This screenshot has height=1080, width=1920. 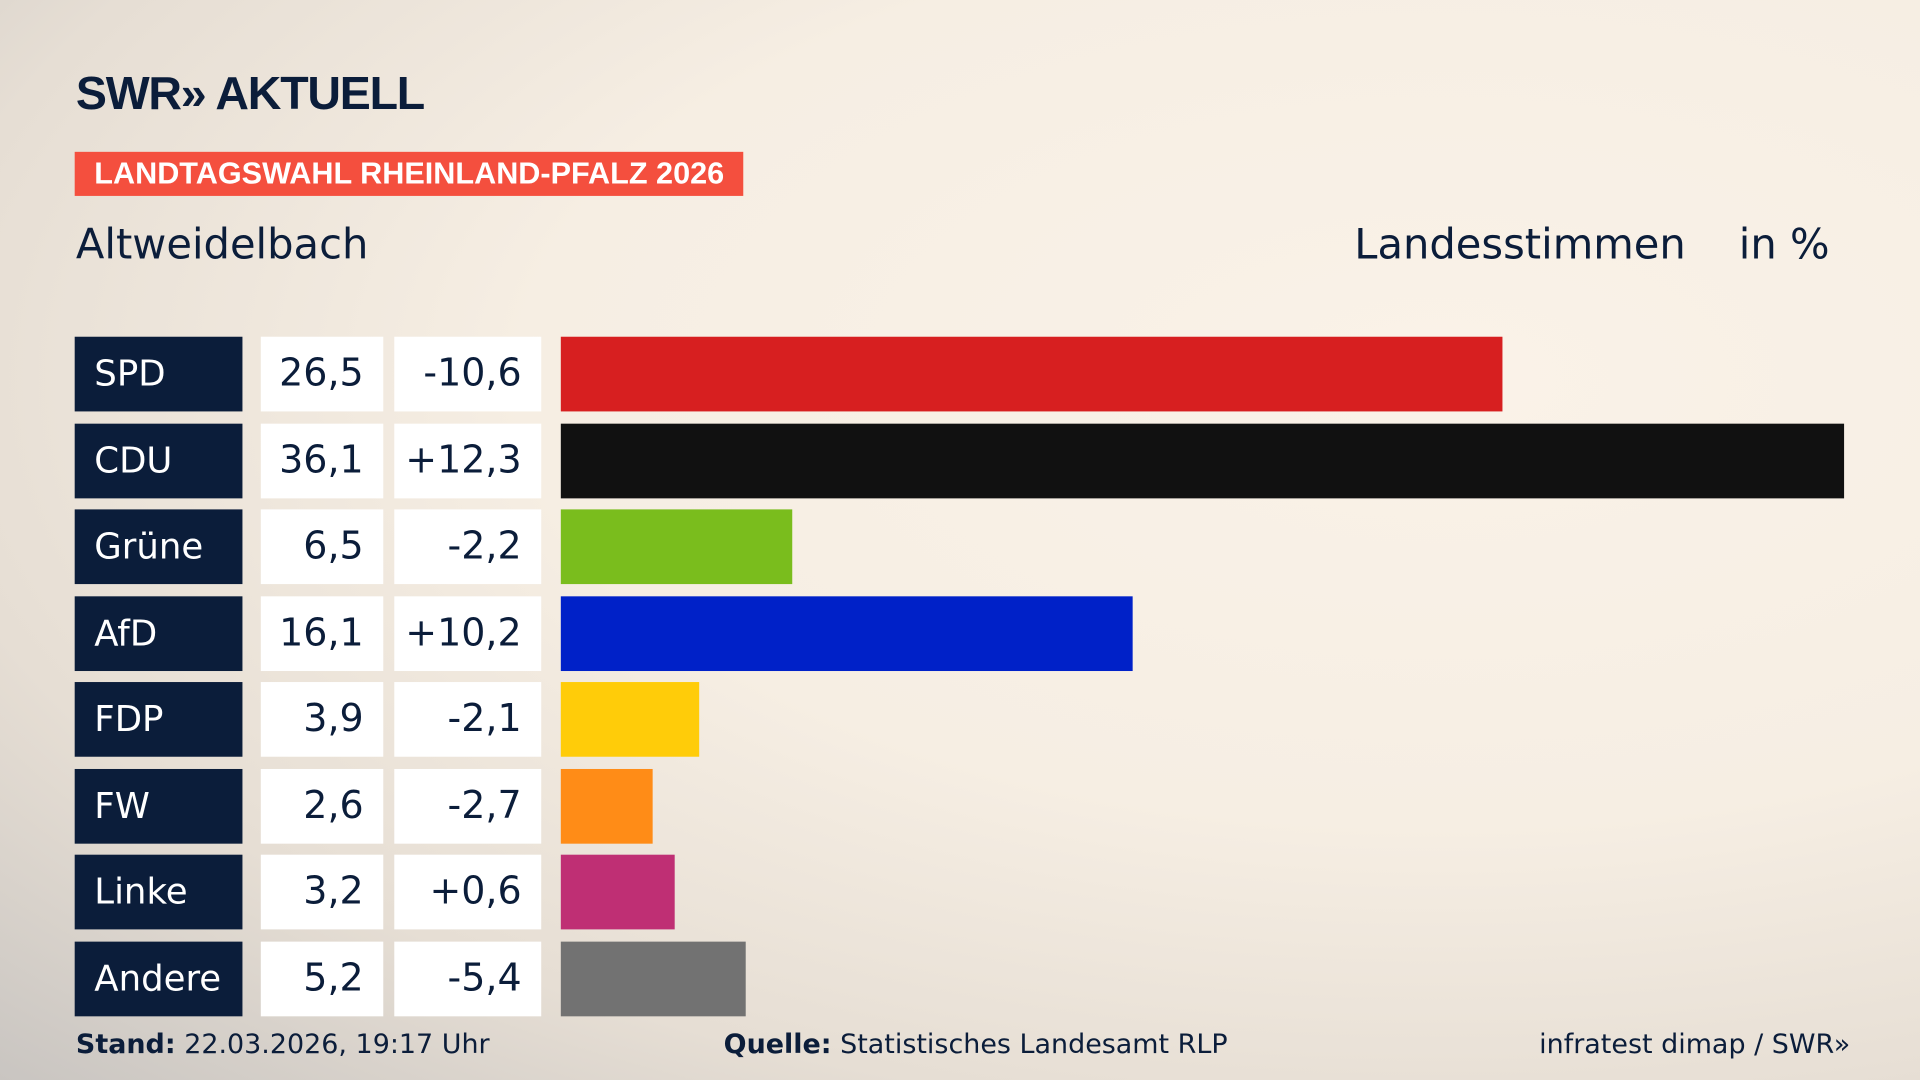 I want to click on party-change: +12,3, so click(x=468, y=460).